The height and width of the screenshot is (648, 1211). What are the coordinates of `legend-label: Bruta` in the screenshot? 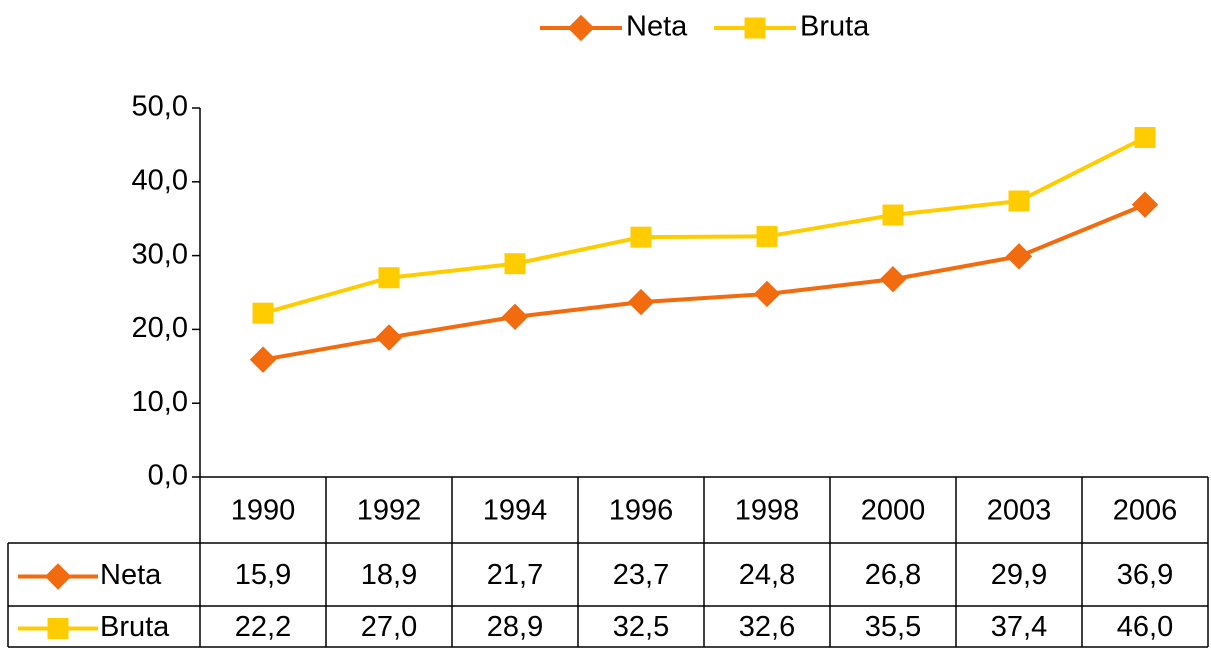 It's located at (835, 27).